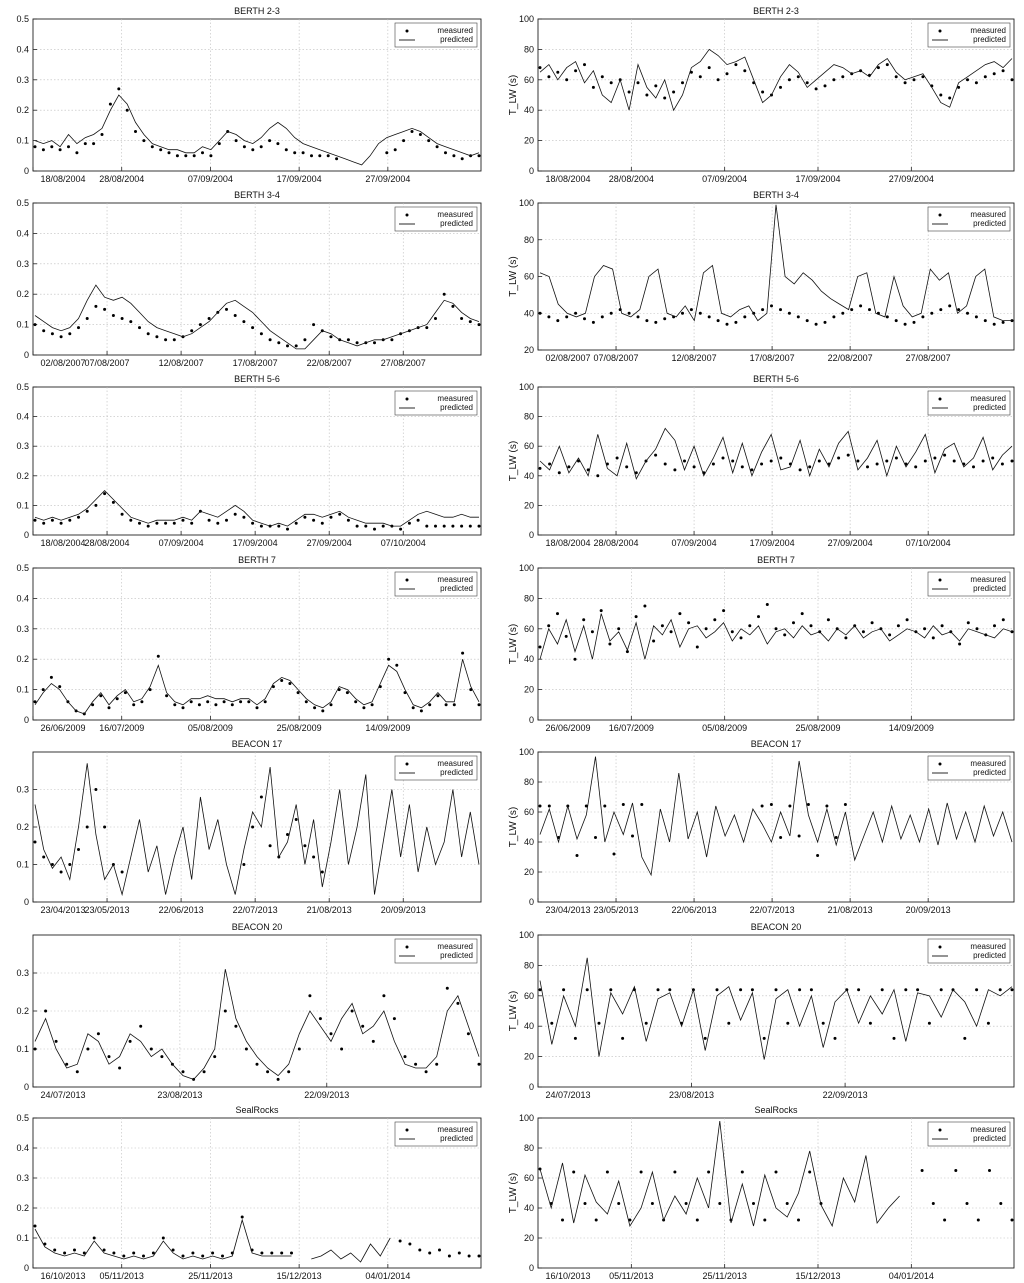 This screenshot has width=1024, height=1283. Describe the element at coordinates (567, 358) in the screenshot. I see `x-tick-label: 02/08/2007` at that location.